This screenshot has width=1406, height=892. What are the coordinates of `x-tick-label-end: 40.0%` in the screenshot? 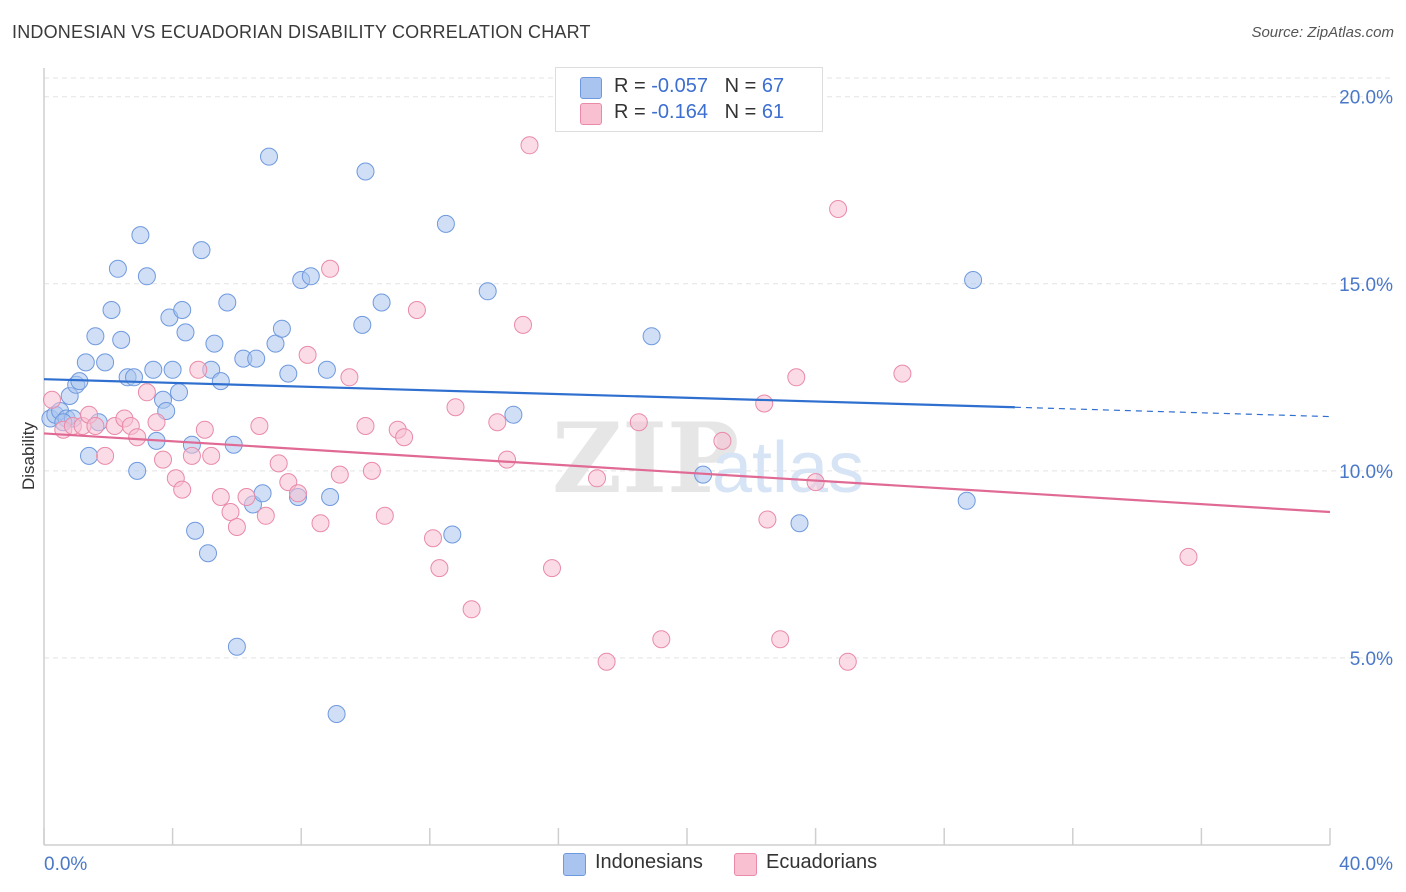 It's located at (1366, 864).